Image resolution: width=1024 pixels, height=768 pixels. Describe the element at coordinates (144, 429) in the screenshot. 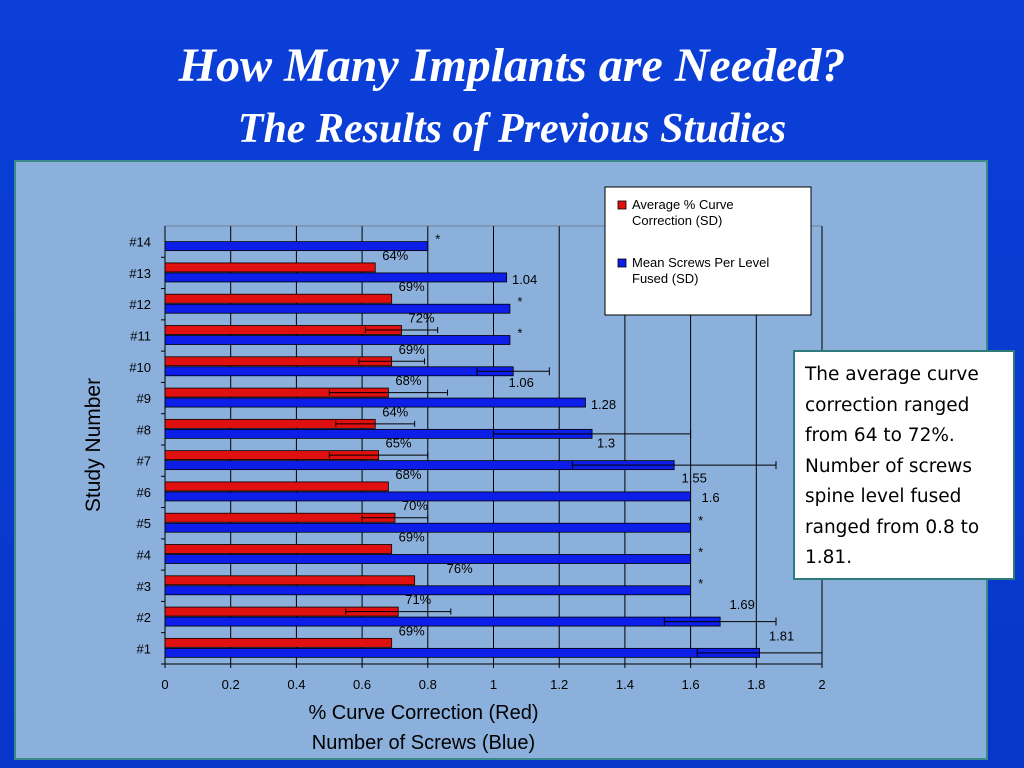

I see `y-tick-label: #8` at that location.